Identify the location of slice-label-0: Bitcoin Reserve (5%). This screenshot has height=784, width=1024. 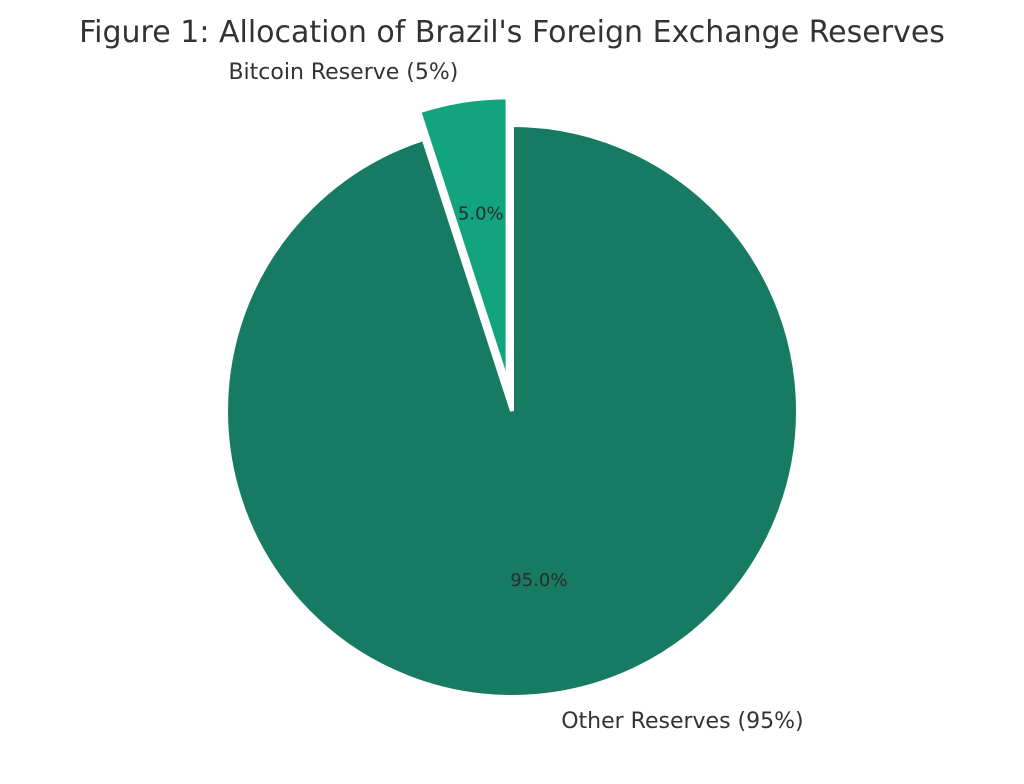
(343, 72).